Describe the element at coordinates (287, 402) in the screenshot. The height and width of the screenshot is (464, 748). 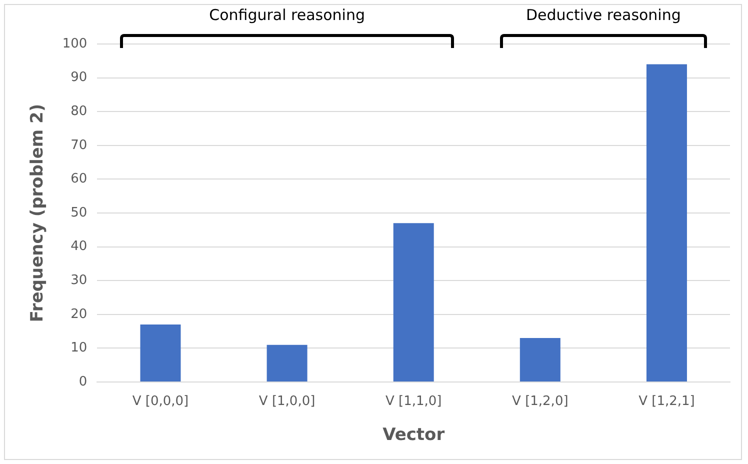
I see `x-tick-label: V [1,0,0]` at that location.